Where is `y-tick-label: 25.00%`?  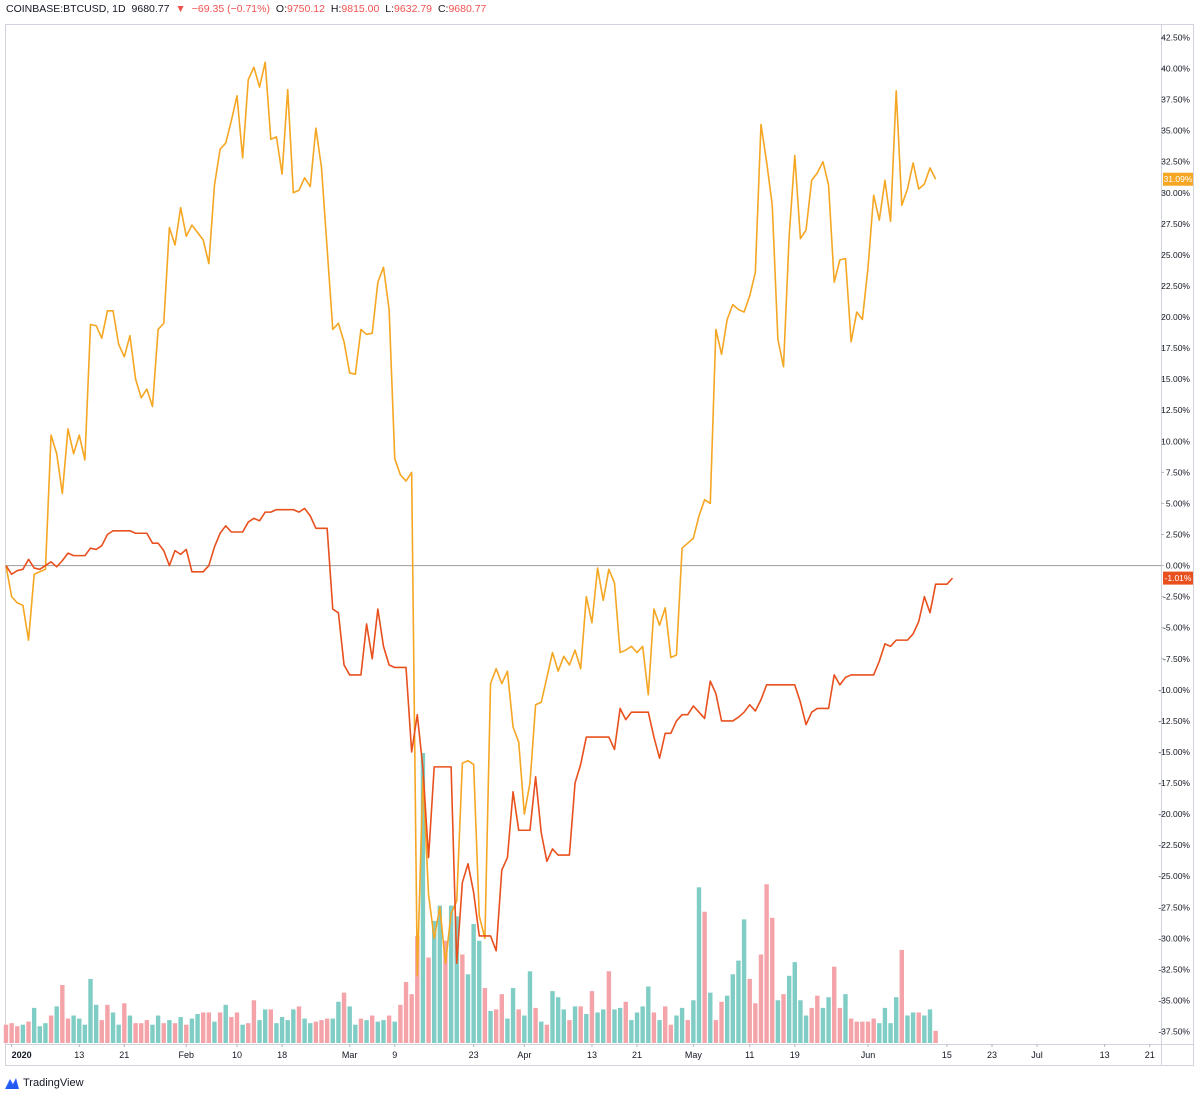 y-tick-label: 25.00% is located at coordinates (1175, 255).